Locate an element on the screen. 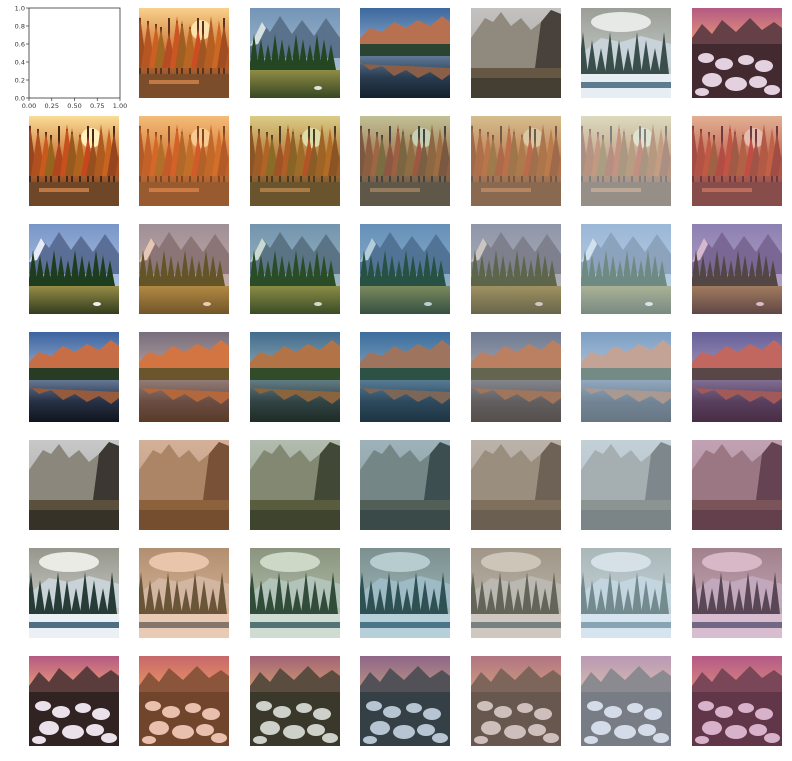 The height and width of the screenshot is (761, 792). path is located at coordinates (174, 82).